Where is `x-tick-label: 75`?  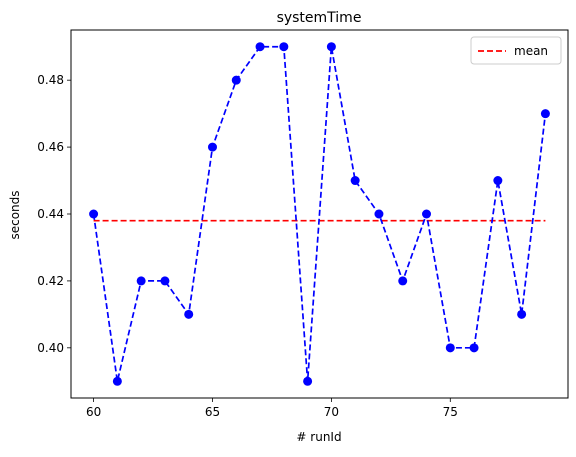 x-tick-label: 75 is located at coordinates (450, 412).